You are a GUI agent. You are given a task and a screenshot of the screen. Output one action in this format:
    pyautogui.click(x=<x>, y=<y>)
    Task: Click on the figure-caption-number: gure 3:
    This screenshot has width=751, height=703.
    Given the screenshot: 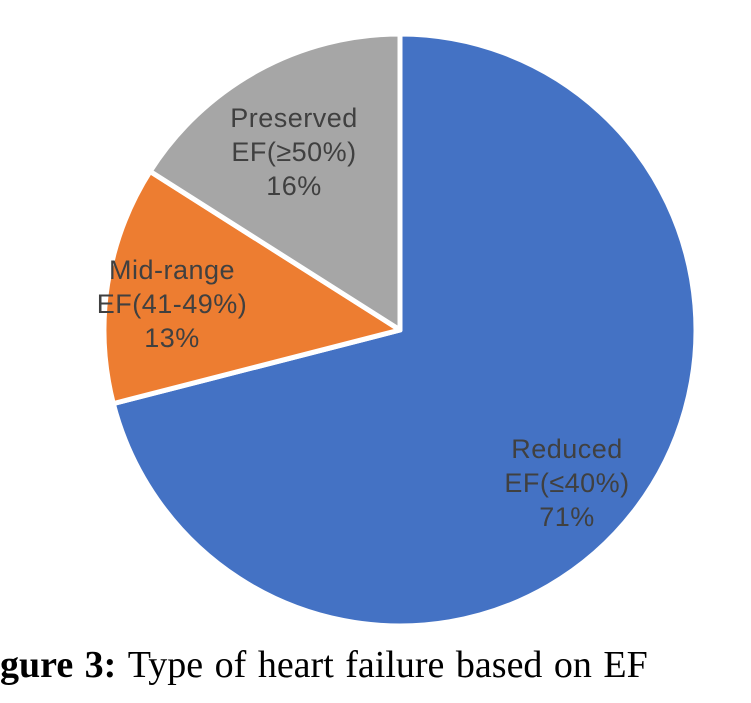 What is the action you would take?
    pyautogui.click(x=58, y=665)
    